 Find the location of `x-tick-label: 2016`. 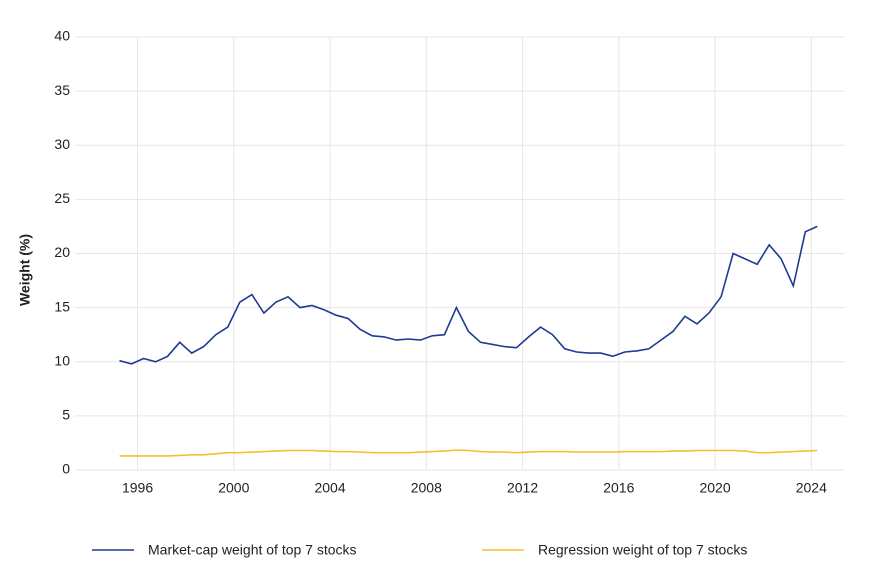

x-tick-label: 2016 is located at coordinates (618, 488).